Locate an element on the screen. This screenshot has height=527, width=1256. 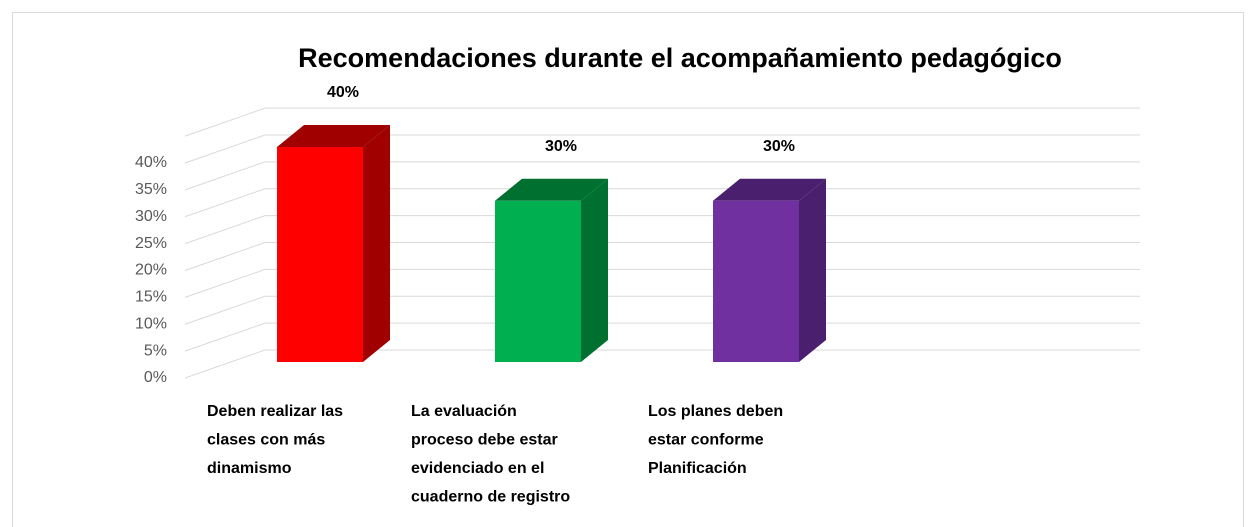
x-tick-label: dinamismo is located at coordinates (249, 468).